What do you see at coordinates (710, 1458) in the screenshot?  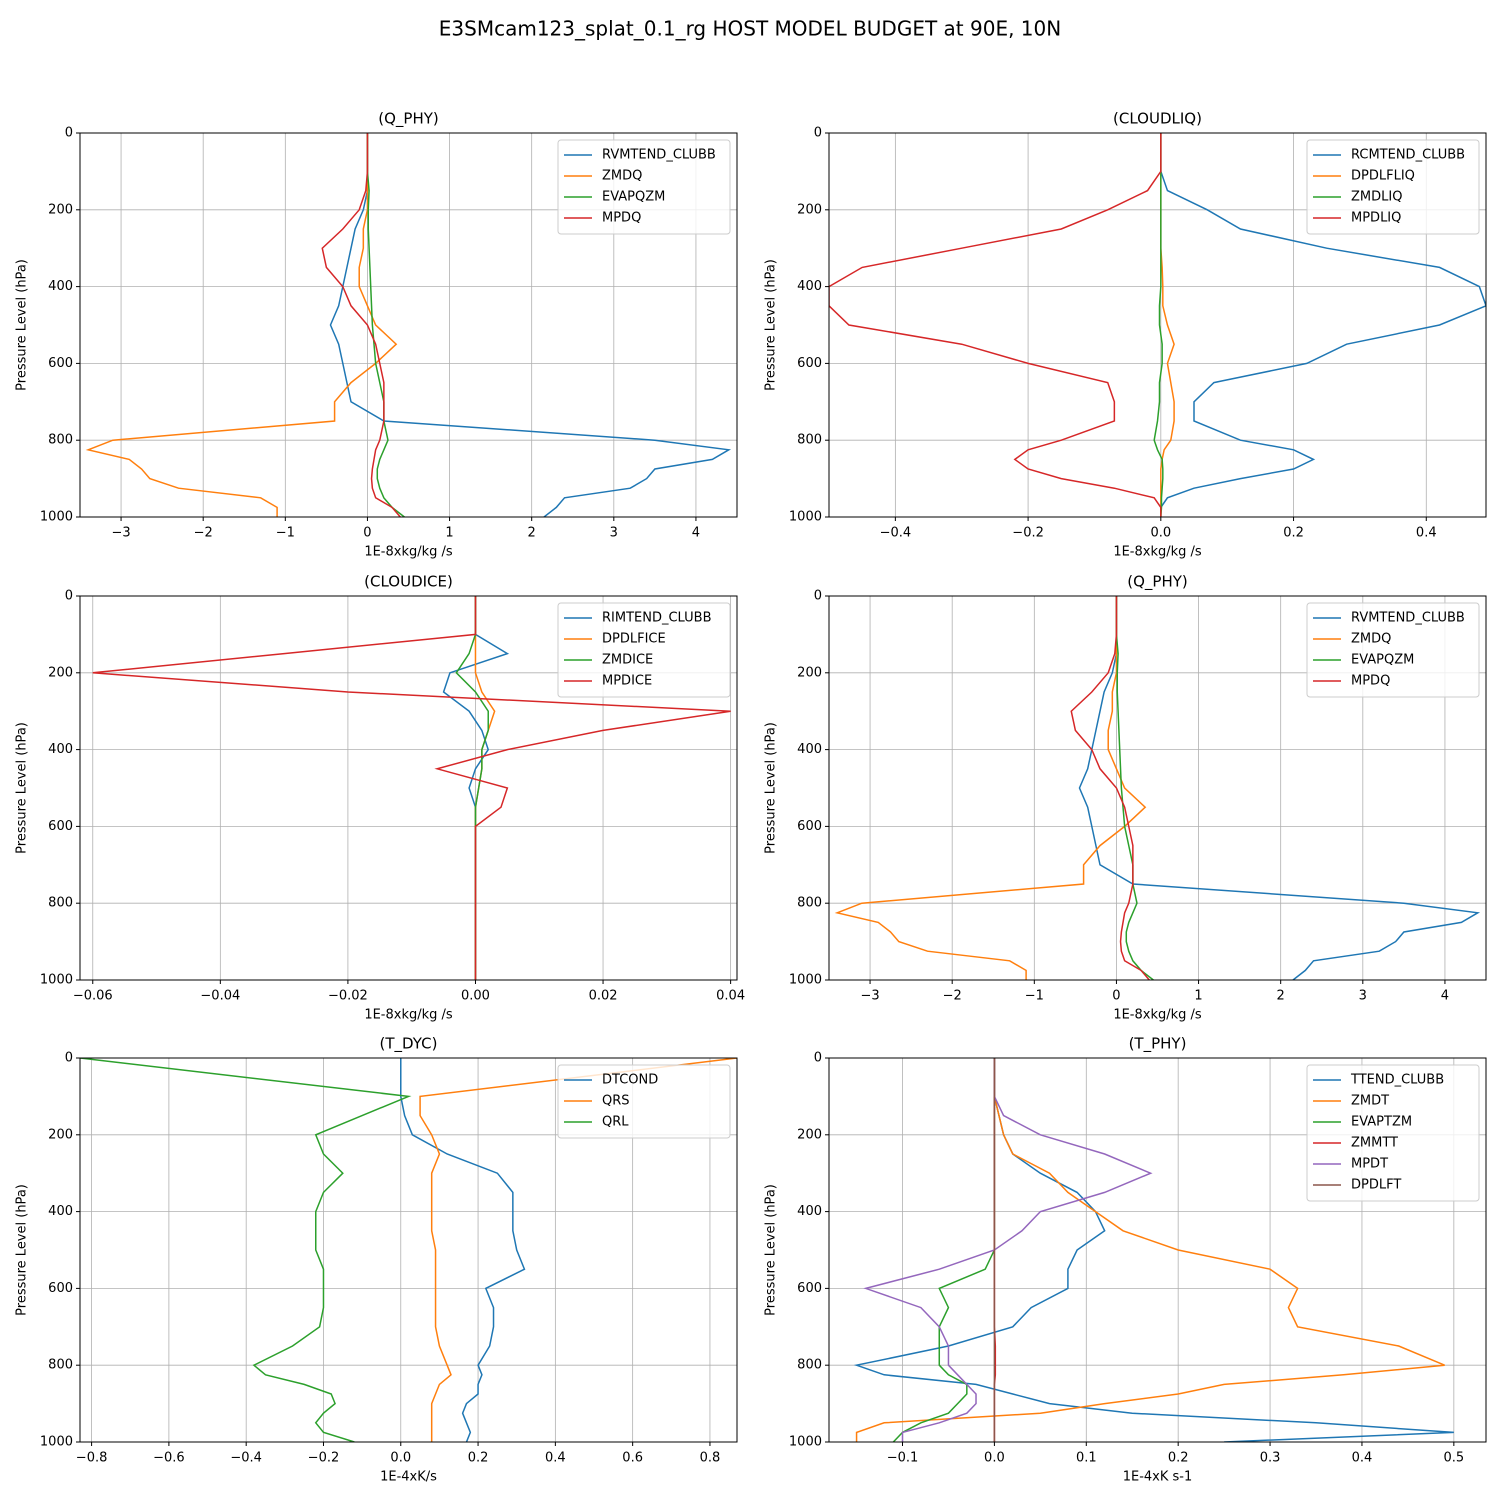 I see `x-tick-label: 0.8` at bounding box center [710, 1458].